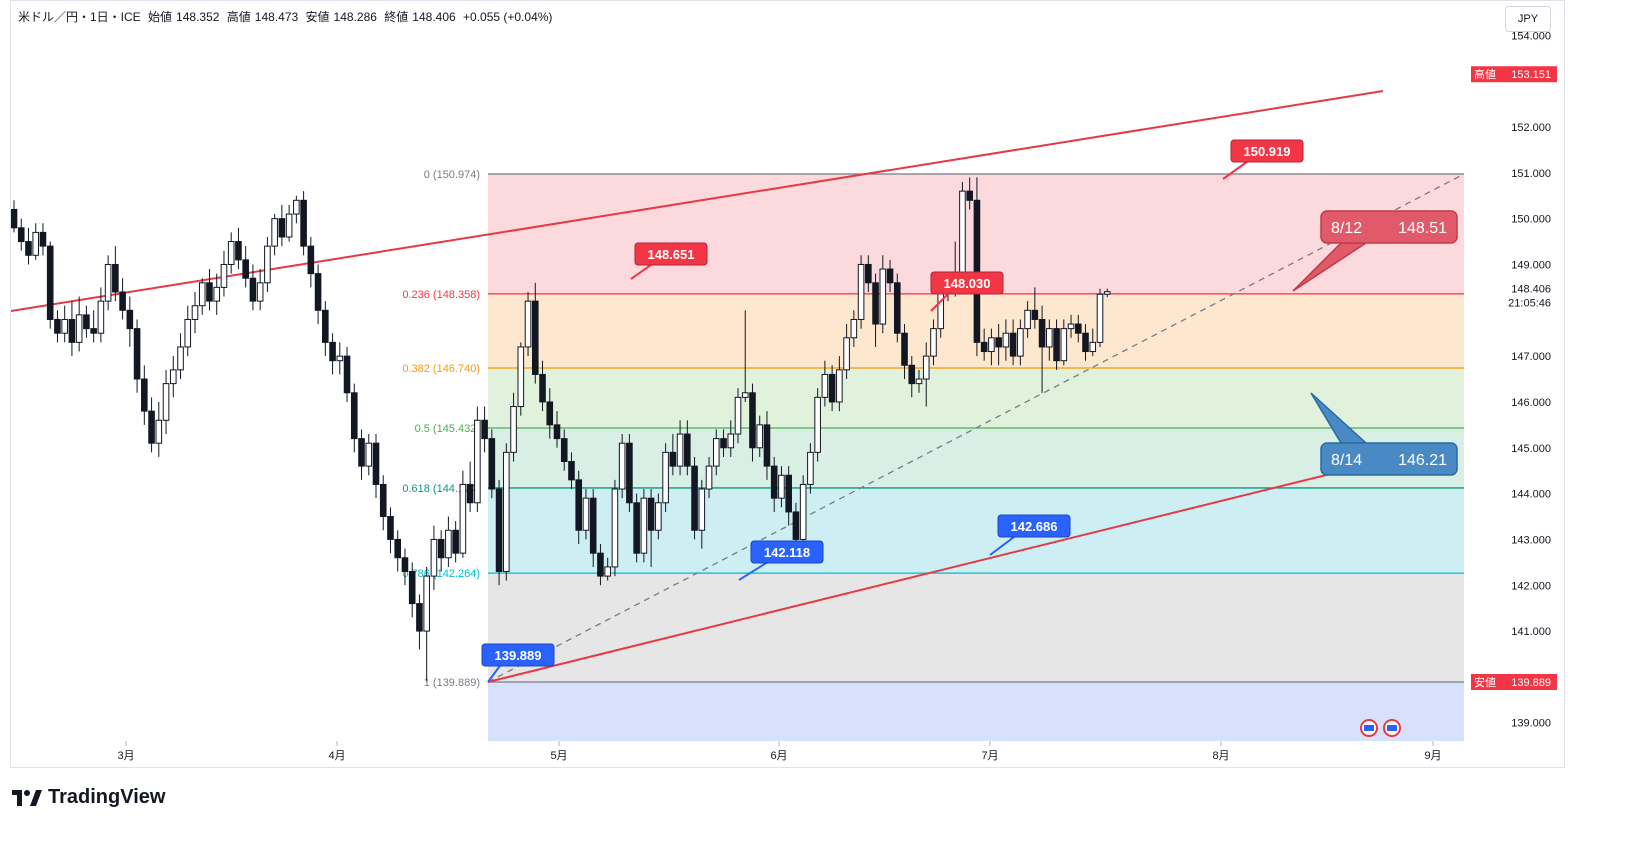 This screenshot has height=851, width=1628. What do you see at coordinates (1529, 304) in the screenshot?
I see `bar-countdown: 21:05:46` at bounding box center [1529, 304].